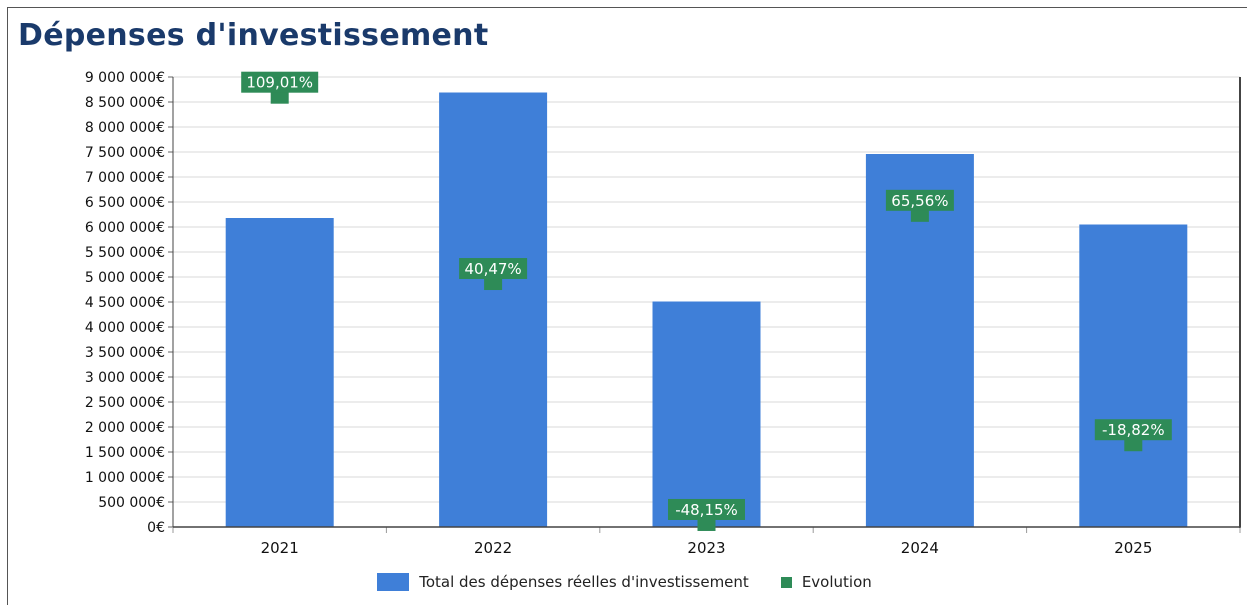  What do you see at coordinates (125, 278) in the screenshot?
I see `y-tick-label: 5 000 000€` at bounding box center [125, 278].